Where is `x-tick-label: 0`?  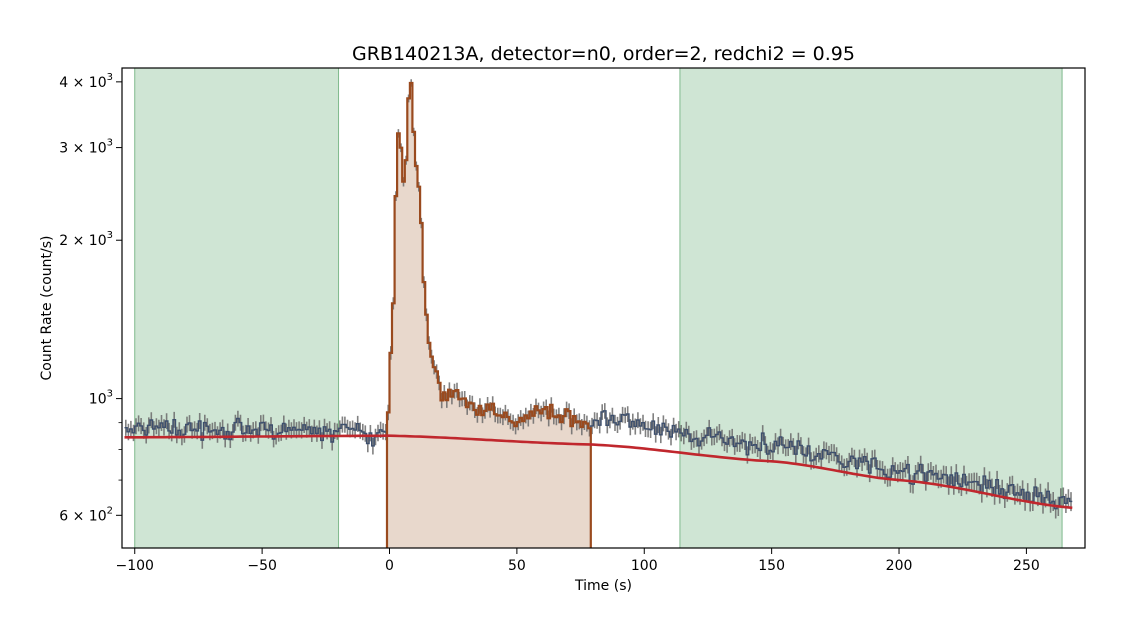 x-tick-label: 0 is located at coordinates (389, 566).